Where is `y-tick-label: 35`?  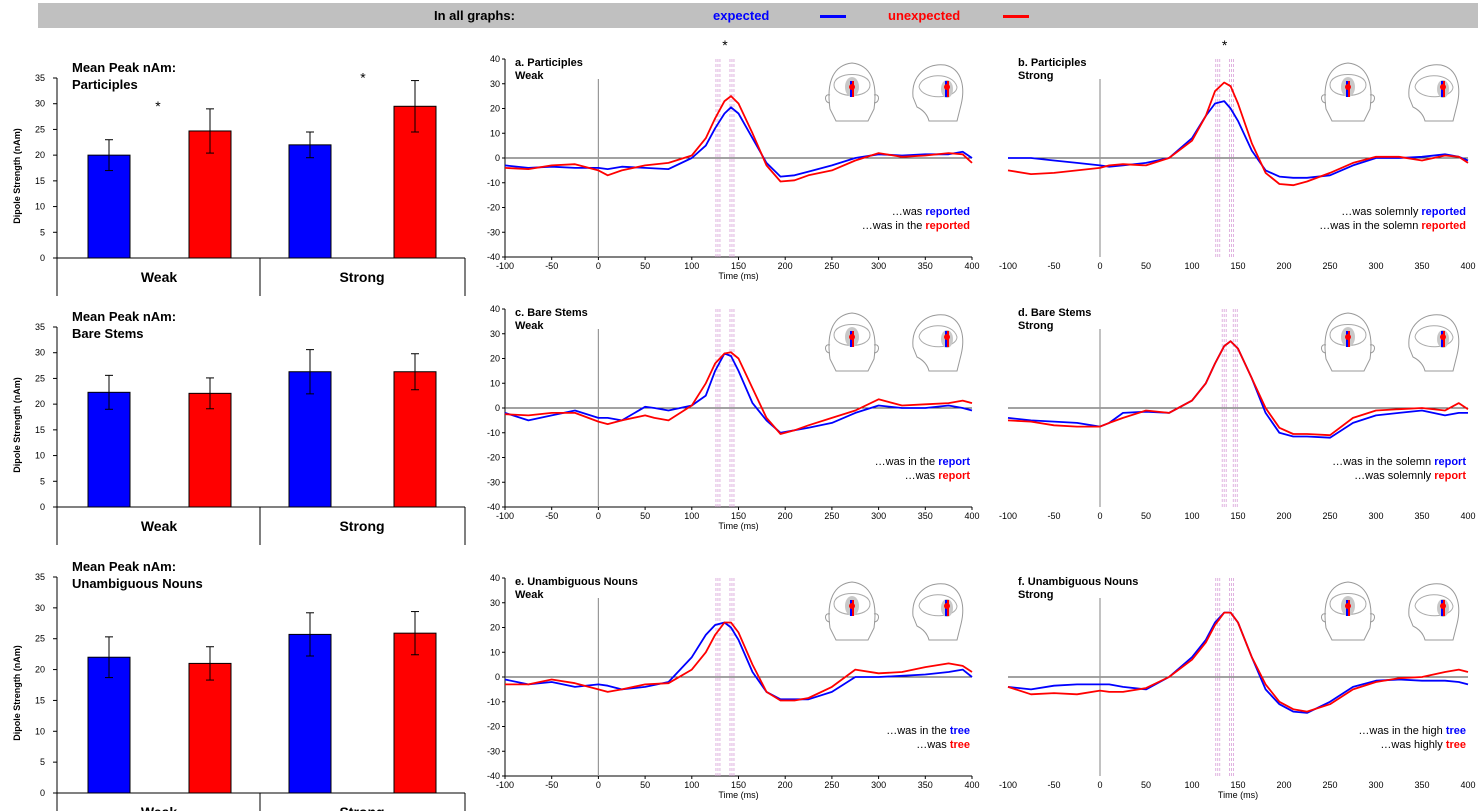 y-tick-label: 35 is located at coordinates (40, 327).